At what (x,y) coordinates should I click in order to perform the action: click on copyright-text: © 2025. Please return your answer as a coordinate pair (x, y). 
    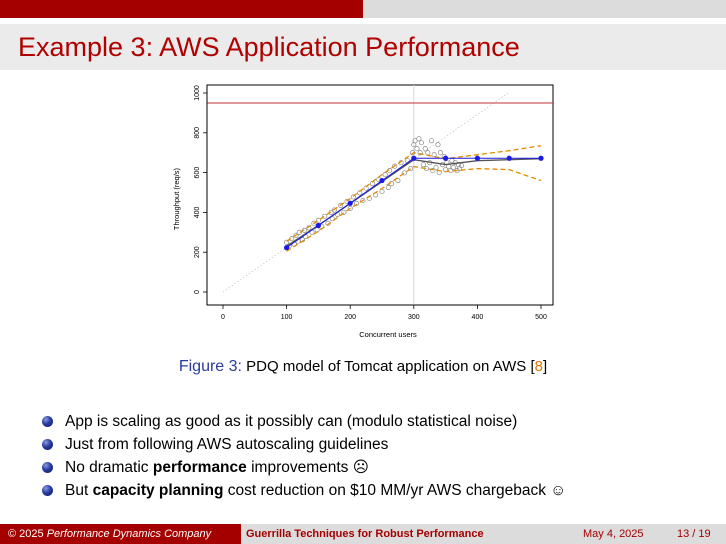
    Looking at the image, I should click on (27, 534).